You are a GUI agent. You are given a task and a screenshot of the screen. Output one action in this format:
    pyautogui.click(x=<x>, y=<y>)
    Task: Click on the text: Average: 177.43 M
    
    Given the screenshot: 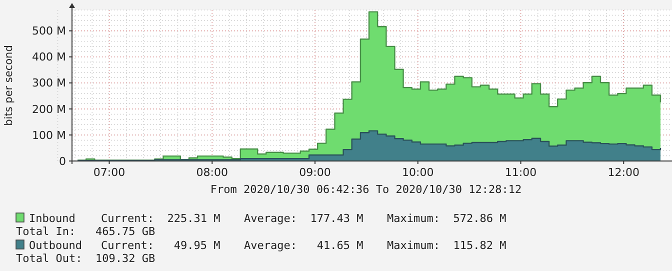 What is the action you would take?
    pyautogui.click(x=304, y=218)
    